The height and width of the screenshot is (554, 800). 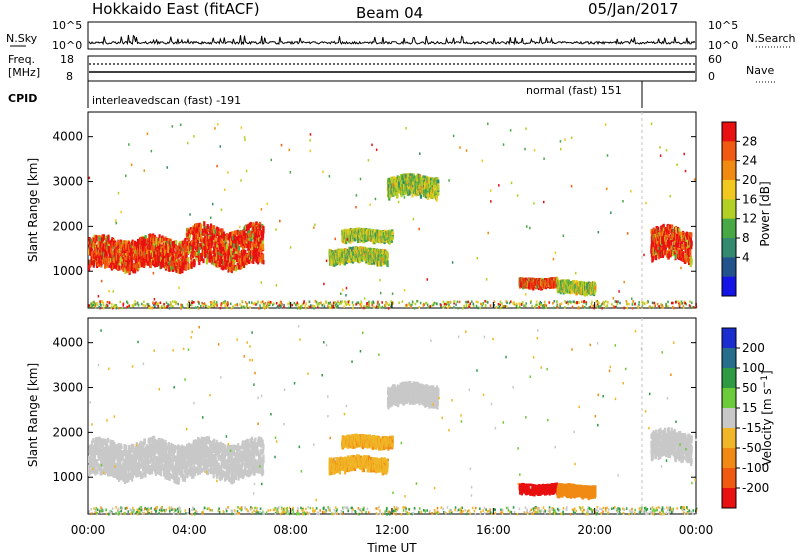 What do you see at coordinates (671, 245) in the screenshot?
I see `power-echo-region` at bounding box center [671, 245].